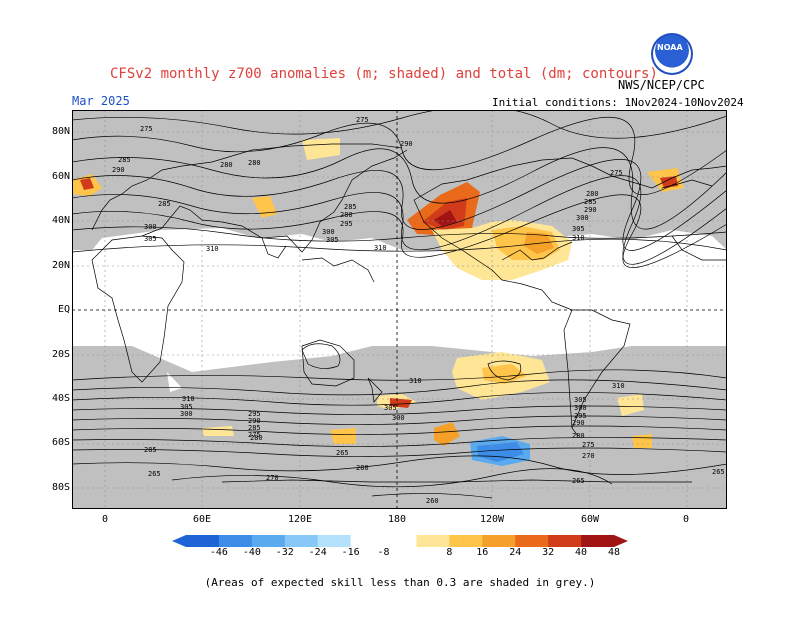 Image resolution: width=800 pixels, height=618 pixels. I want to click on lon-label: 60W, so click(590, 519).